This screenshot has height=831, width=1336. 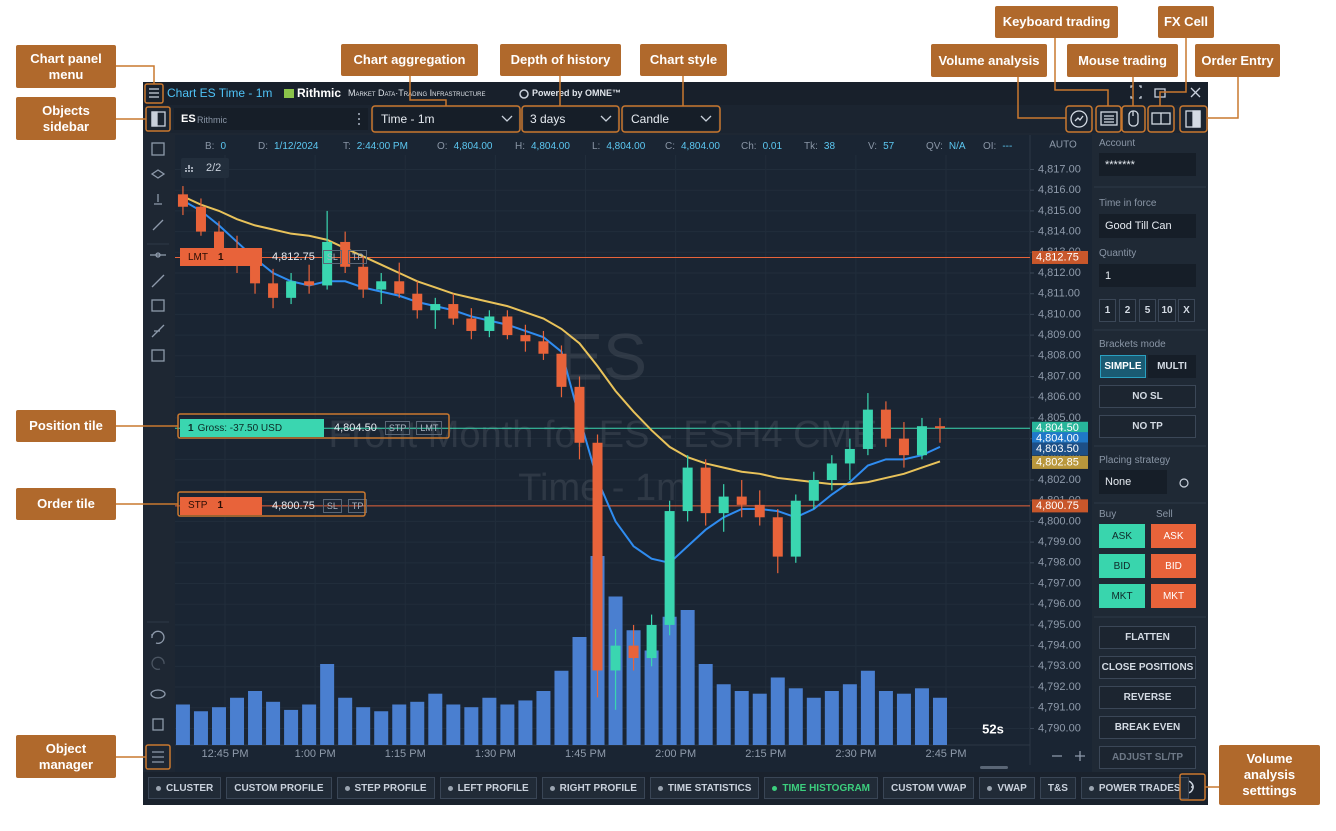 I want to click on buy-button: MKT, so click(x=1122, y=596).